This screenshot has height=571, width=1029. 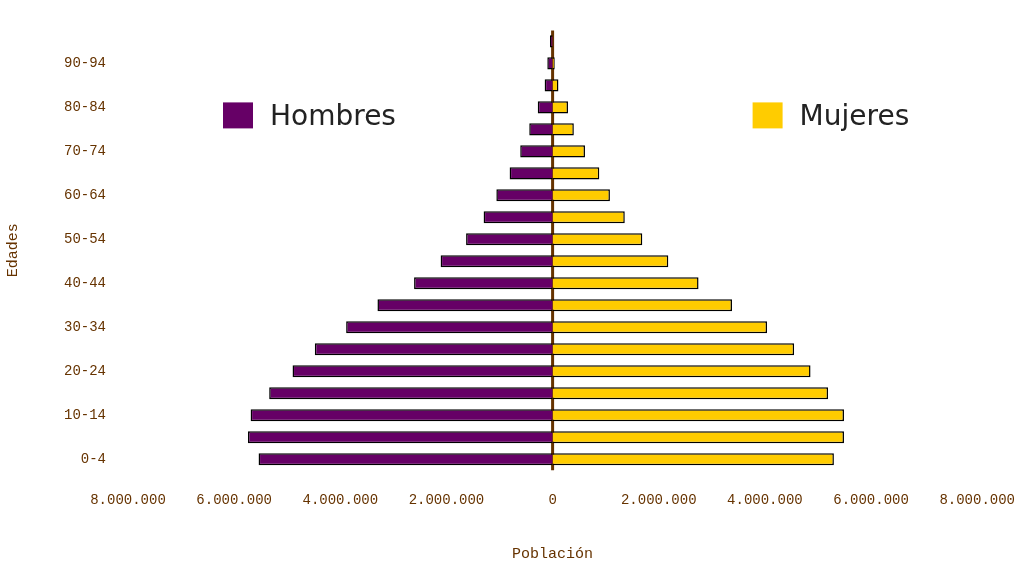 I want to click on y-tick-label: 0-4, so click(x=93, y=458).